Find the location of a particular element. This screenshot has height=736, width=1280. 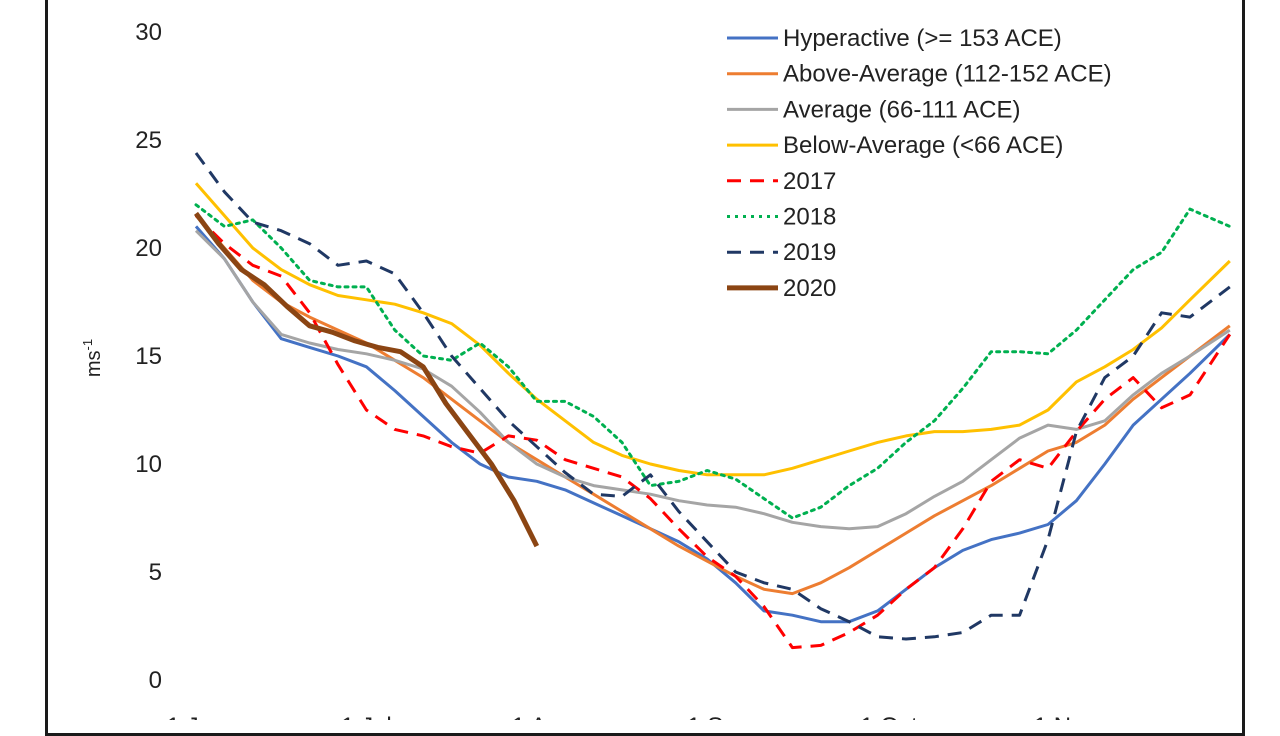

x-tick-label: 1 Sep is located at coordinates (718, 716).